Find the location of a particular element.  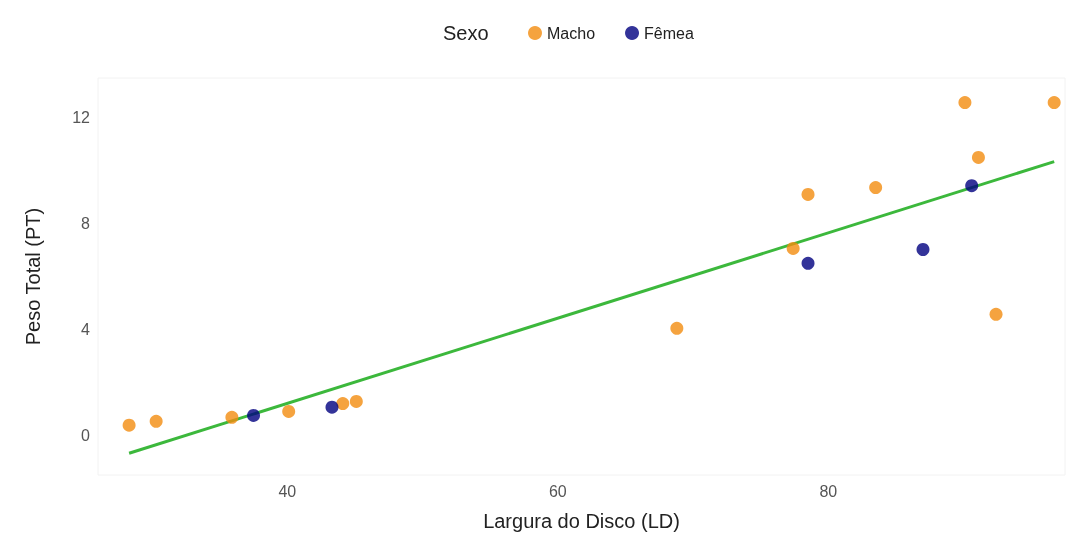

legend-label: Macho is located at coordinates (571, 33).